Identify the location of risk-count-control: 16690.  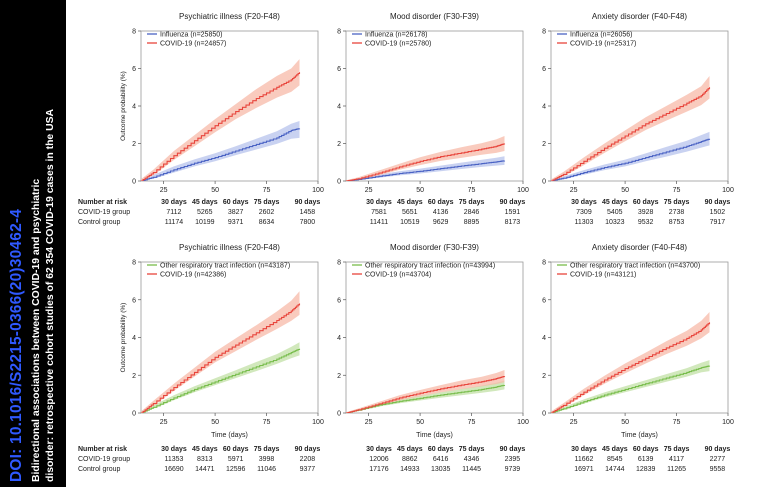
(174, 469).